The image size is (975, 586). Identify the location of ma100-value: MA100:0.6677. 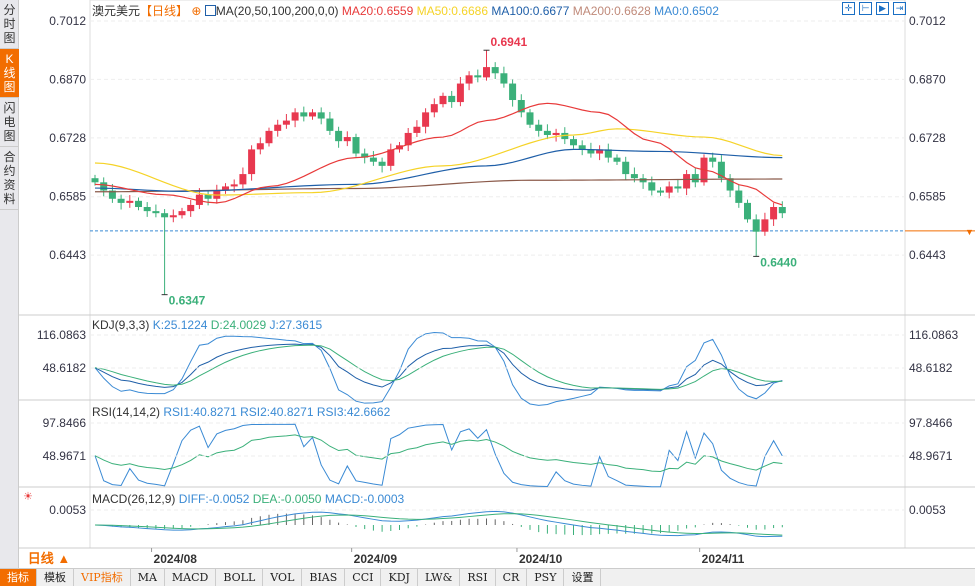
(530, 11).